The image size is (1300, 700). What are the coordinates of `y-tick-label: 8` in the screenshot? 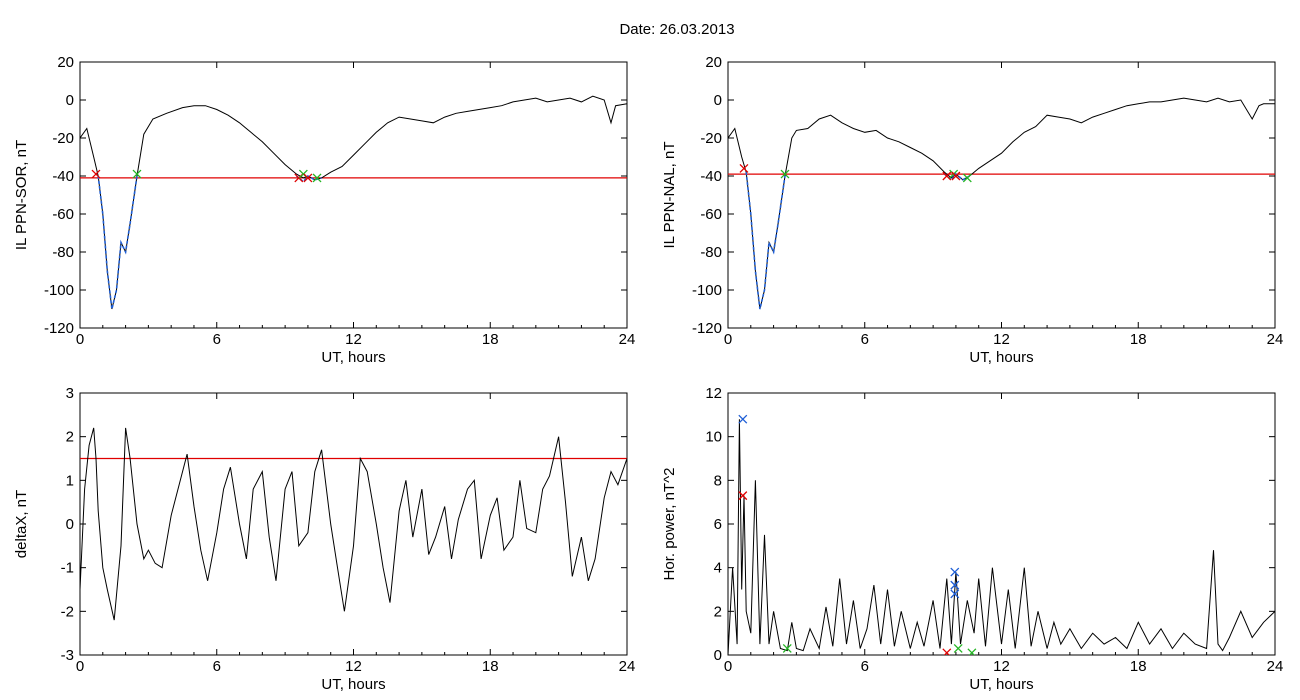 It's located at (718, 480).